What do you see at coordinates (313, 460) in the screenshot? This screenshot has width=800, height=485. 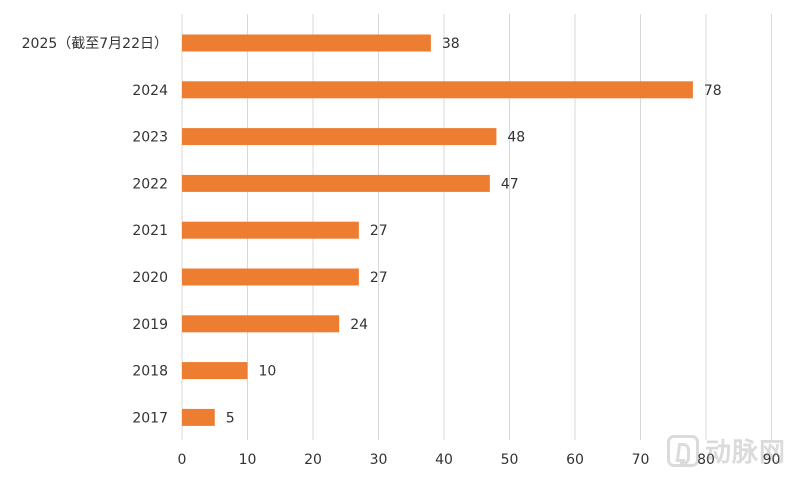 I see `x-tick-label: 20` at bounding box center [313, 460].